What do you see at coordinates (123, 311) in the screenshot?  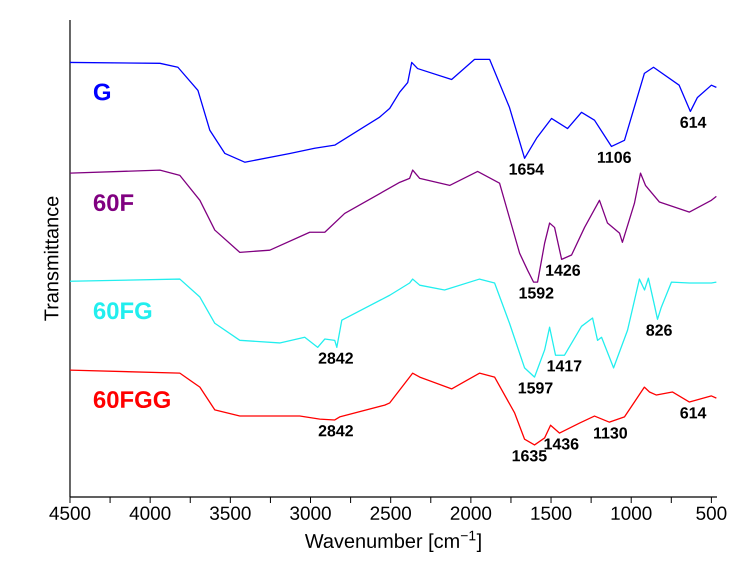 I see `series-label: 60FG` at bounding box center [123, 311].